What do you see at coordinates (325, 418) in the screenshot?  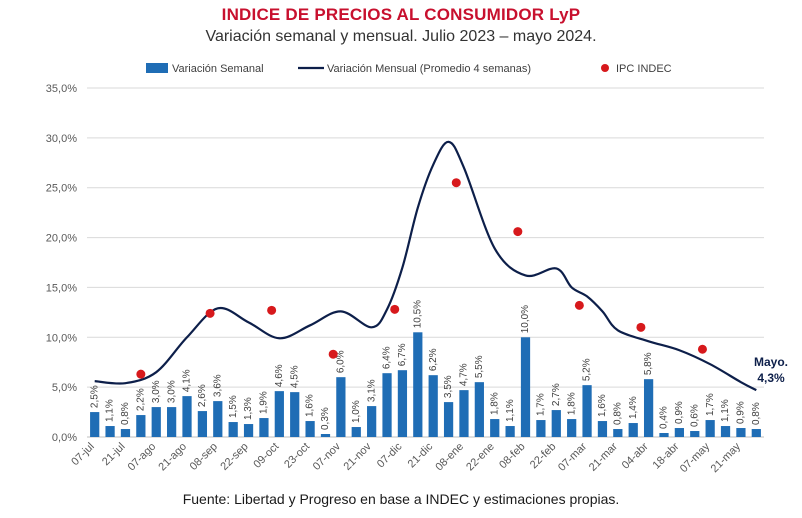 I see `bar-label: 0,3%` at bounding box center [325, 418].